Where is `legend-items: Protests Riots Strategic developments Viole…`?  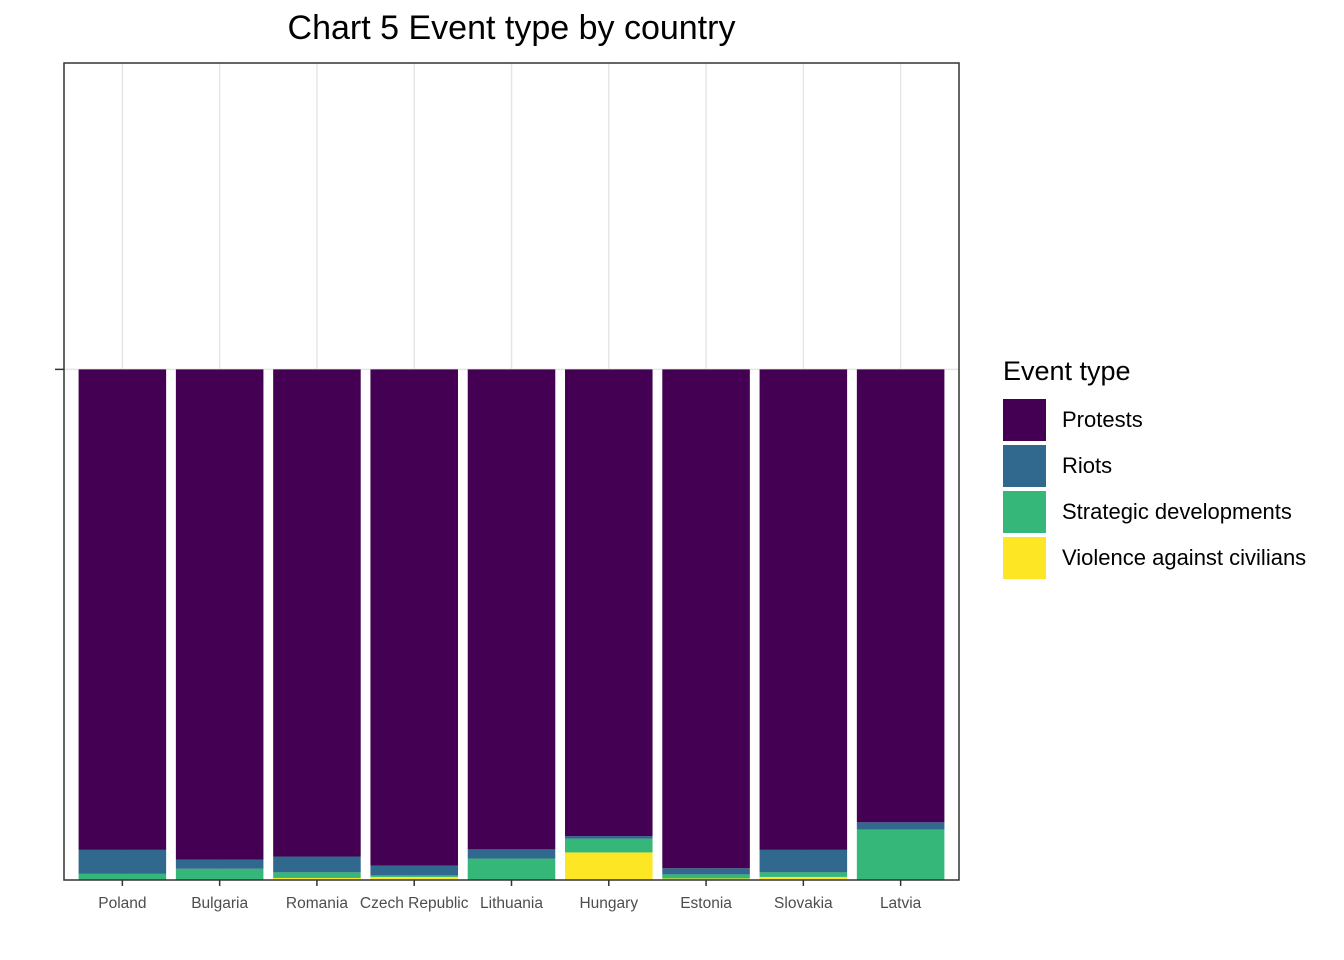 legend-items: Protests Riots Strategic developments Viole… is located at coordinates (1154, 489).